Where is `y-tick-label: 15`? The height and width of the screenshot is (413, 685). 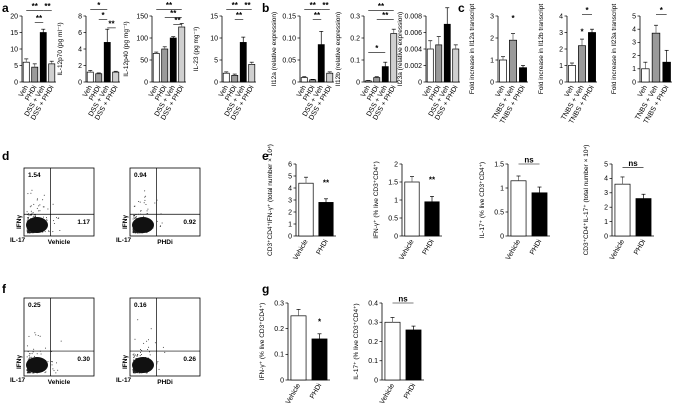 y-tick-label: 15 is located at coordinates (214, 16).